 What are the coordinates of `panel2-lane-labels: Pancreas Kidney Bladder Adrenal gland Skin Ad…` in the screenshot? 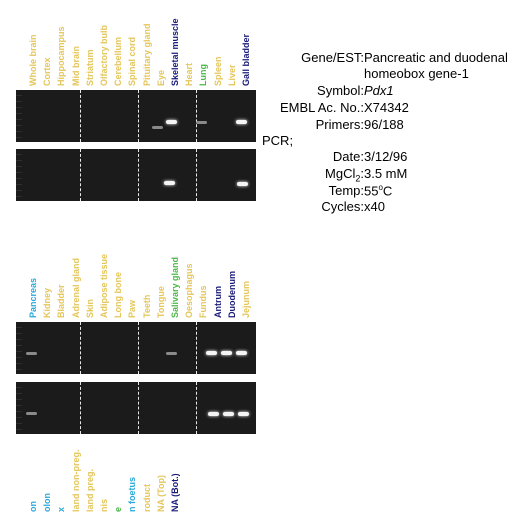 It's located at (129, 278).